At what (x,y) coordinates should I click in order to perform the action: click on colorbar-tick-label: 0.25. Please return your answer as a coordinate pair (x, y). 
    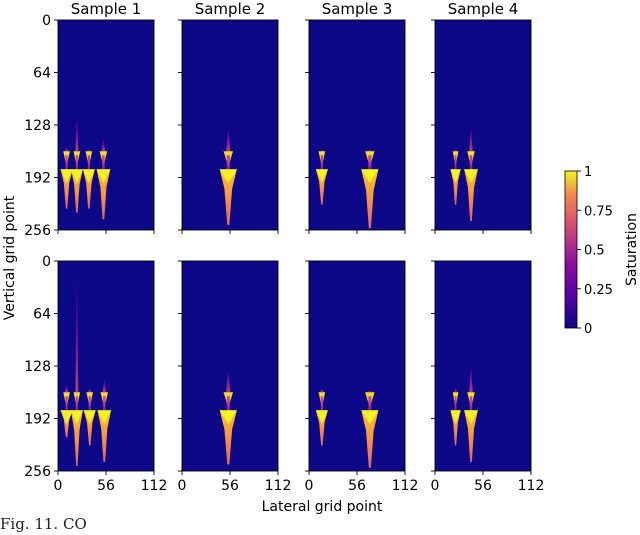
    Looking at the image, I should click on (598, 290).